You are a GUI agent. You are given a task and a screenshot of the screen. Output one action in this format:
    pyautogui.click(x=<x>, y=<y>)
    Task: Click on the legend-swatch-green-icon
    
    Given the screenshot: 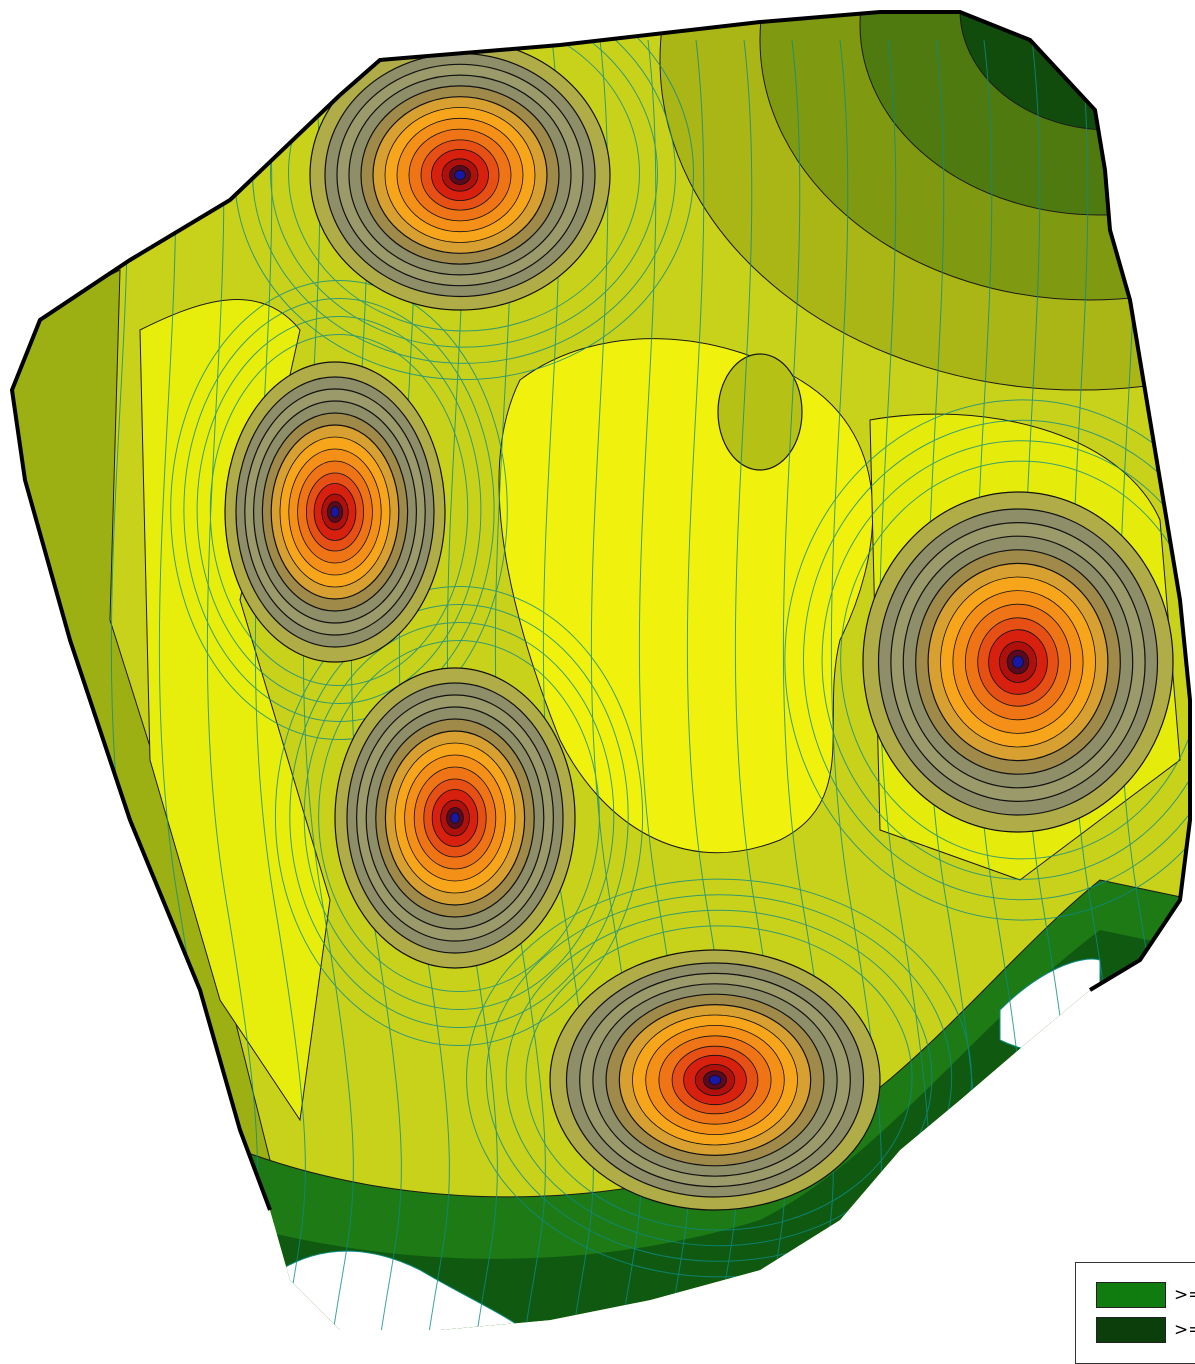 What is the action you would take?
    pyautogui.click(x=1131, y=1295)
    